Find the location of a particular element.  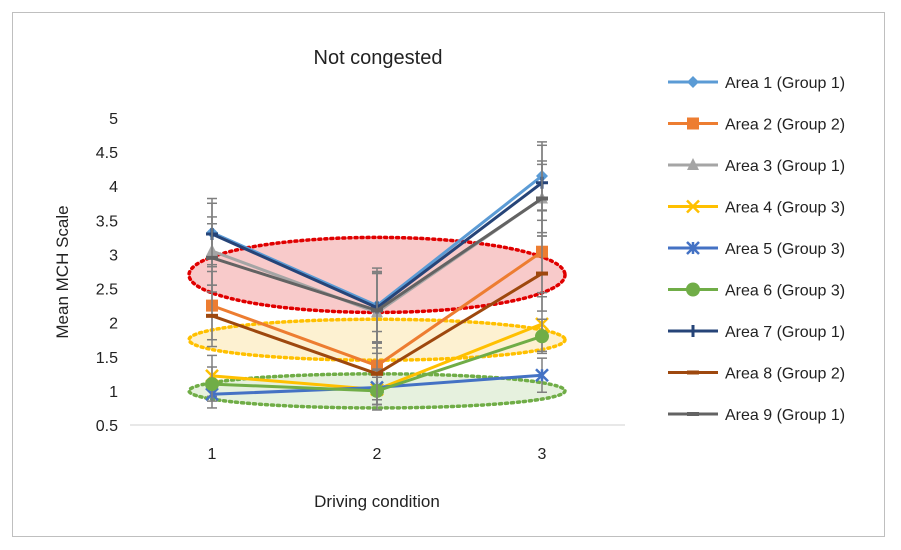

x-tick-label: 3 is located at coordinates (542, 454).